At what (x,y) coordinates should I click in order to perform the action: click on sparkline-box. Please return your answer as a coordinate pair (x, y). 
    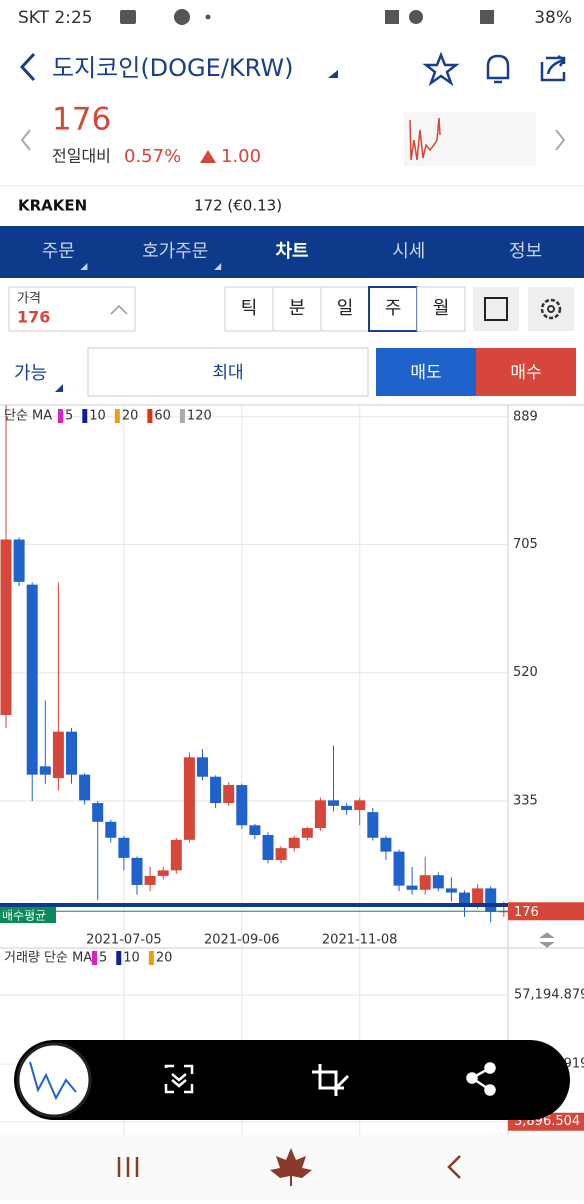
    Looking at the image, I should click on (470, 139).